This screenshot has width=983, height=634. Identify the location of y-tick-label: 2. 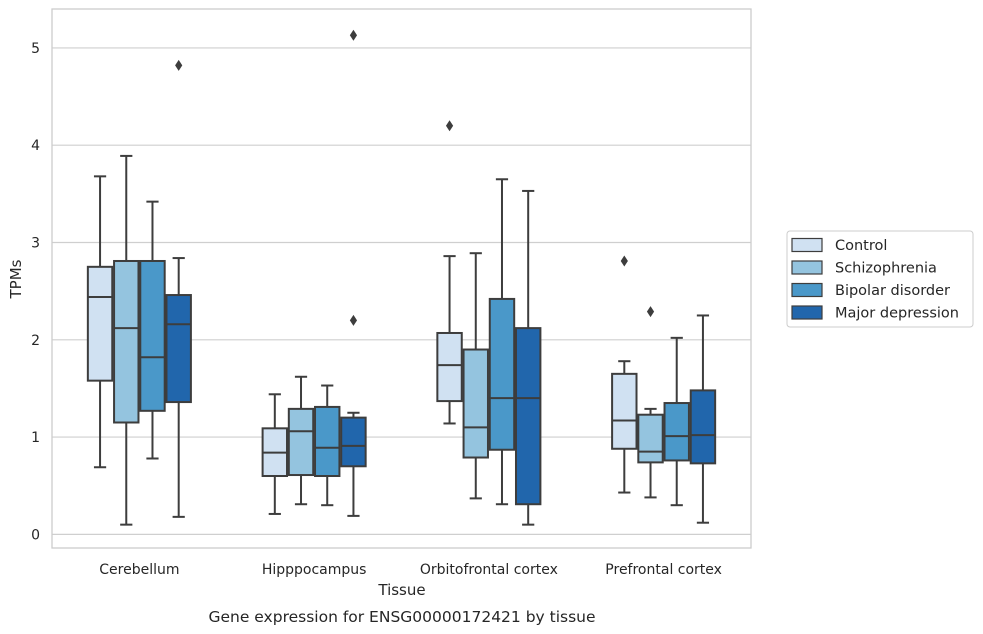
(35, 341).